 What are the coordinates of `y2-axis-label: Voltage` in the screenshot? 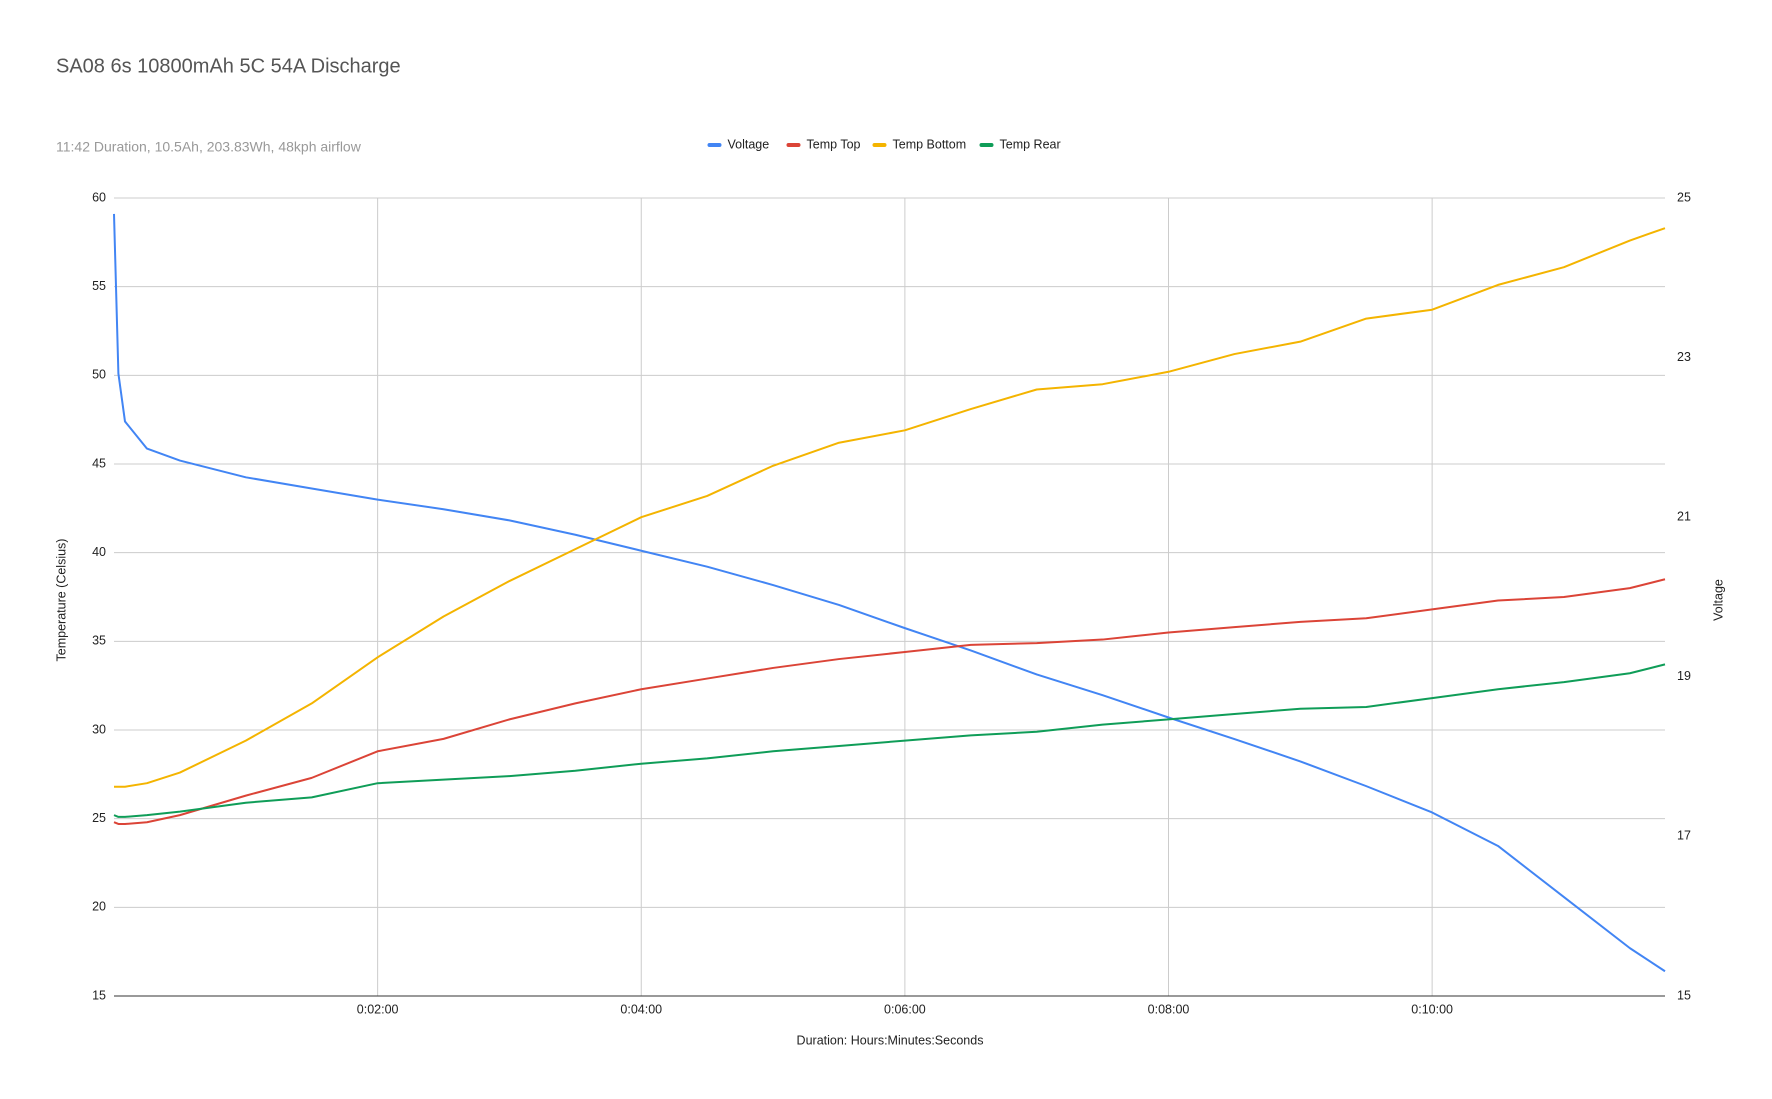 It's located at (1718, 600).